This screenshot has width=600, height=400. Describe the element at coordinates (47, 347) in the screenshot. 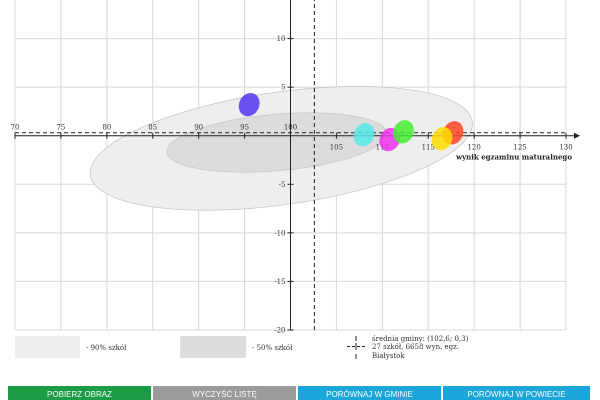

I see `legend-90-swatch` at that location.